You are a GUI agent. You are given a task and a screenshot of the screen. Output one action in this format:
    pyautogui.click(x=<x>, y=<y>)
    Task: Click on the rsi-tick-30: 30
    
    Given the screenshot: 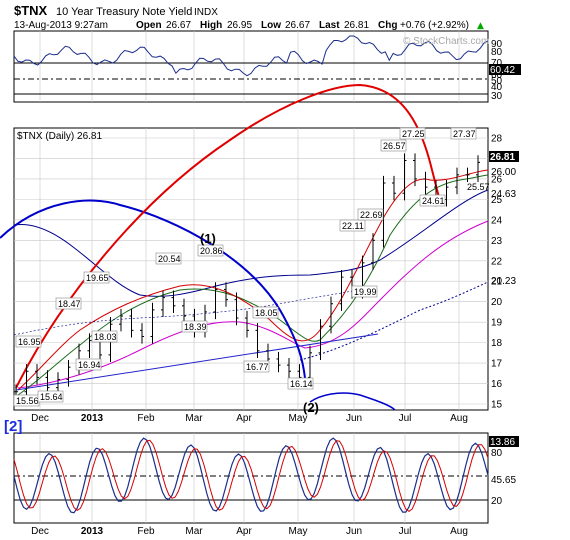 What is the action you would take?
    pyautogui.click(x=497, y=96)
    